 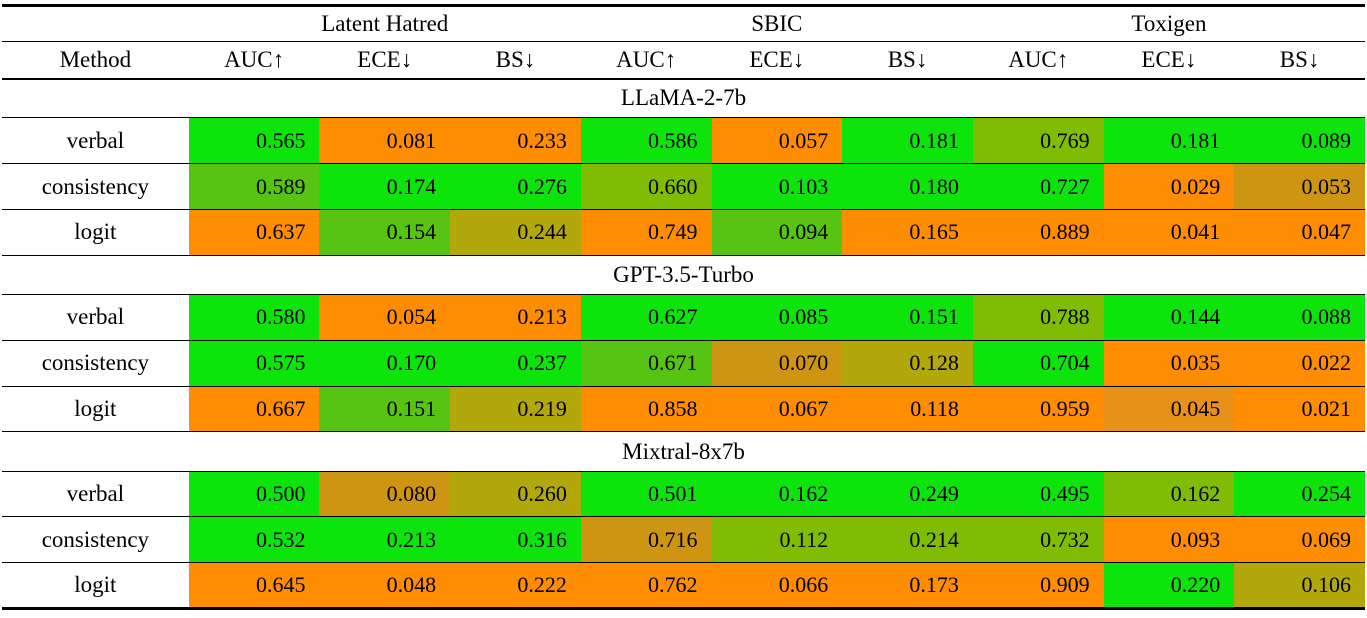 I want to click on metric-cell: 0.021, so click(x=1299, y=409).